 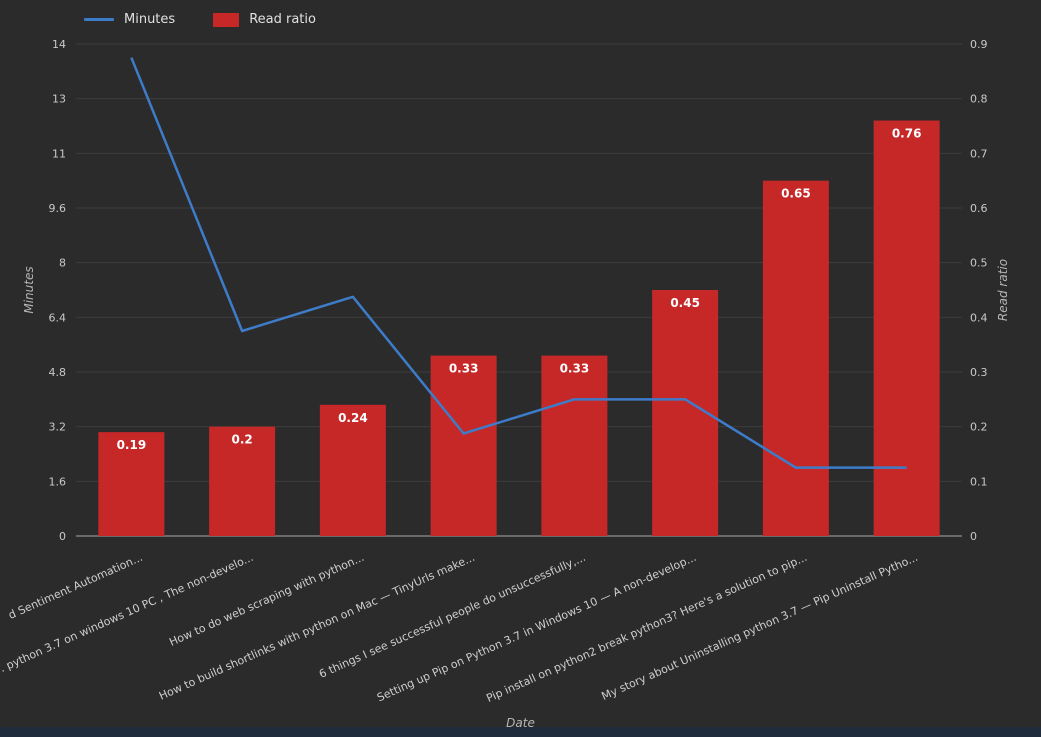 I want to click on chart-legend: Minutes Read ratio, so click(x=200, y=19).